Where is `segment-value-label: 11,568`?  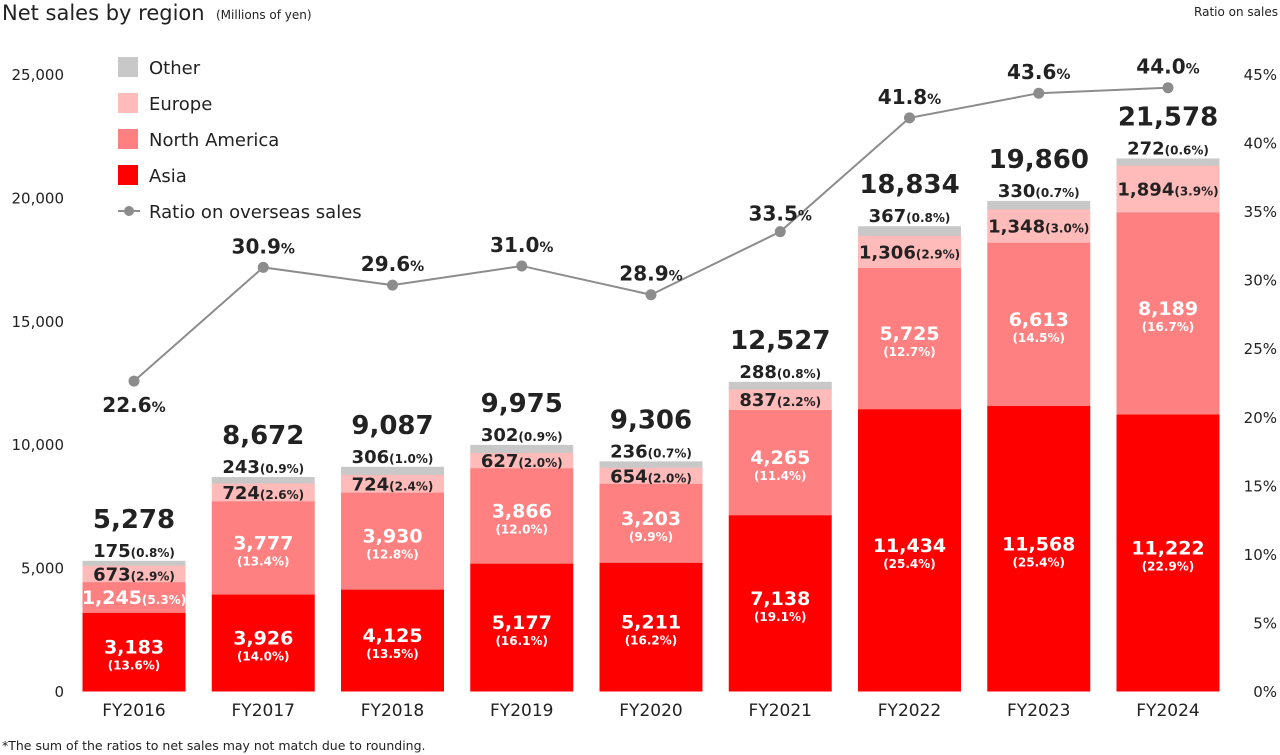
segment-value-label: 11,568 is located at coordinates (1038, 544).